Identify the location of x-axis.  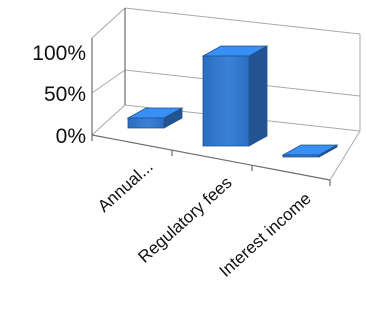
(211, 157).